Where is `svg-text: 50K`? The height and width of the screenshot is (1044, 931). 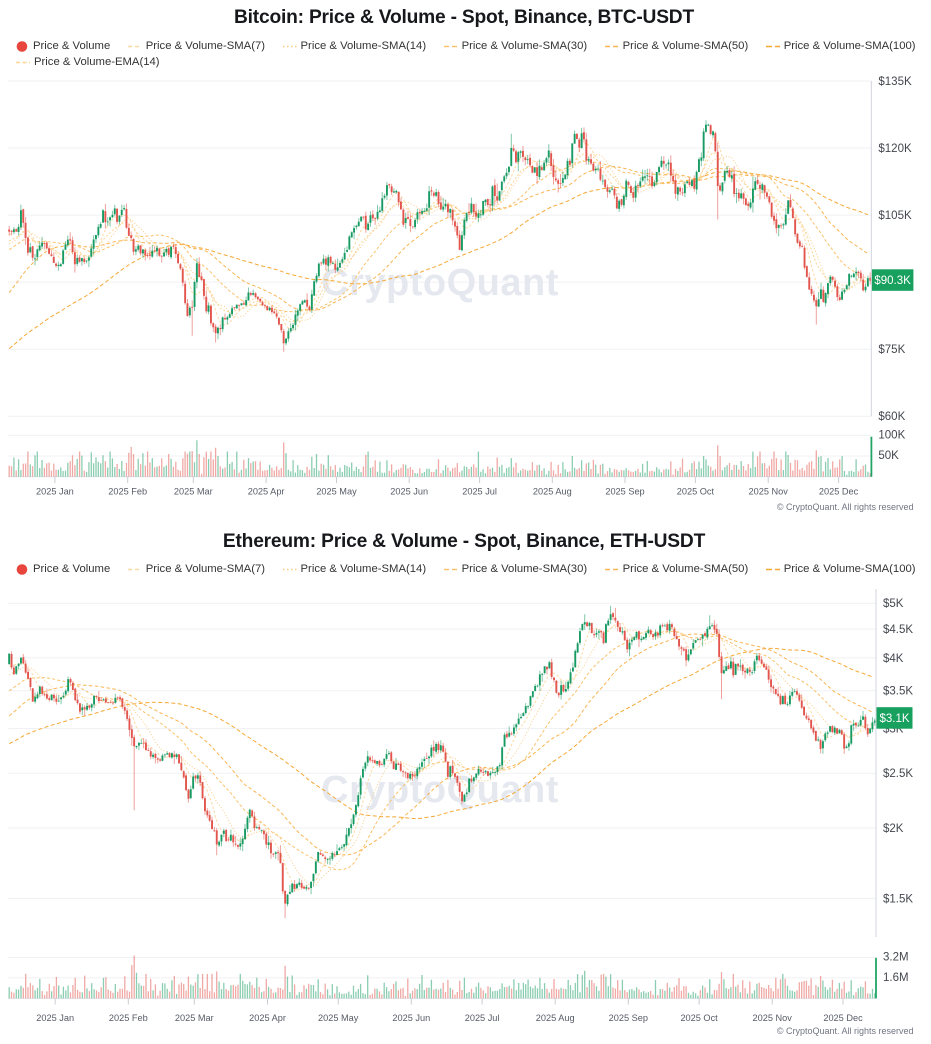 svg-text: 50K is located at coordinates (888, 456).